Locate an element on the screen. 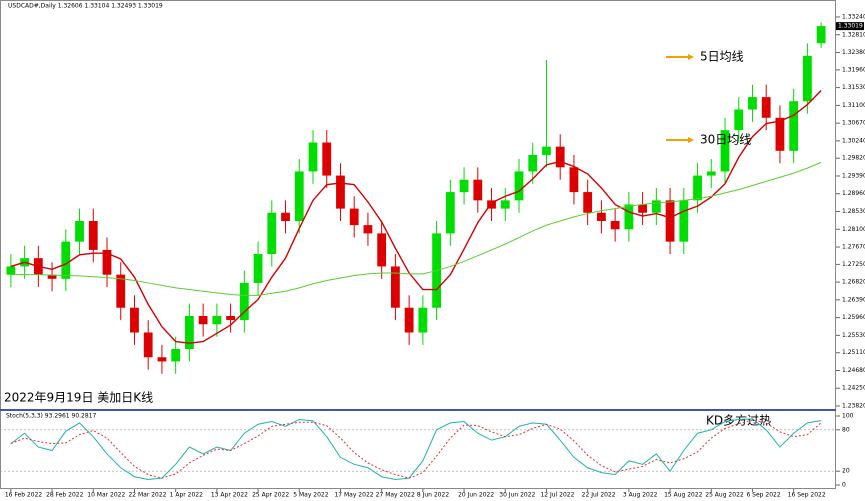 The width and height of the screenshot is (865, 501). x-tick-label: 10 Mar 2022 is located at coordinates (106, 495).